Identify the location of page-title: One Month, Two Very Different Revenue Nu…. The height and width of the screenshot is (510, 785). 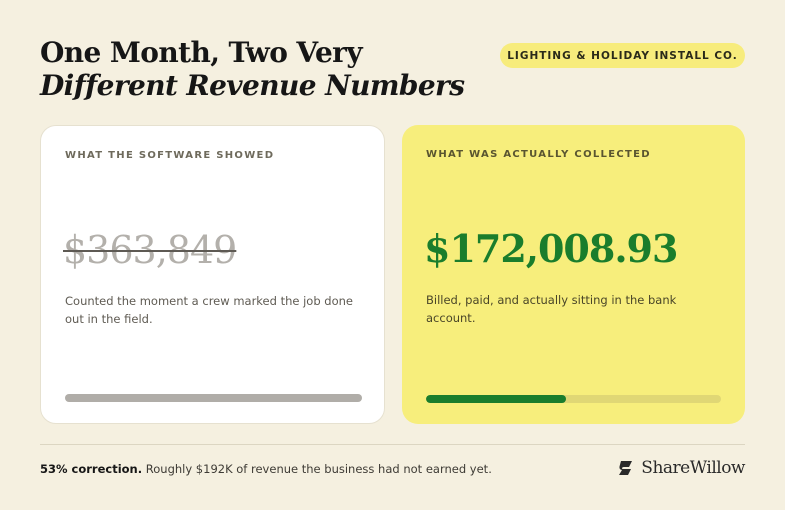
(252, 69).